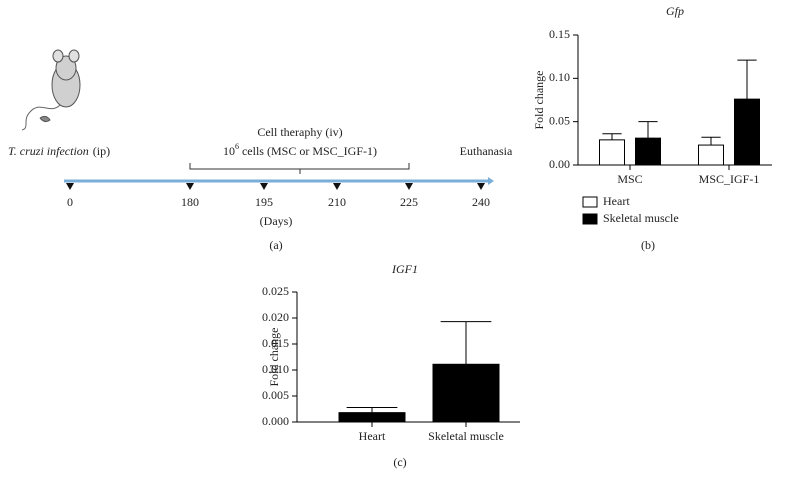  I want to click on x-tick-label: MSC_IGF-1, so click(729, 179).